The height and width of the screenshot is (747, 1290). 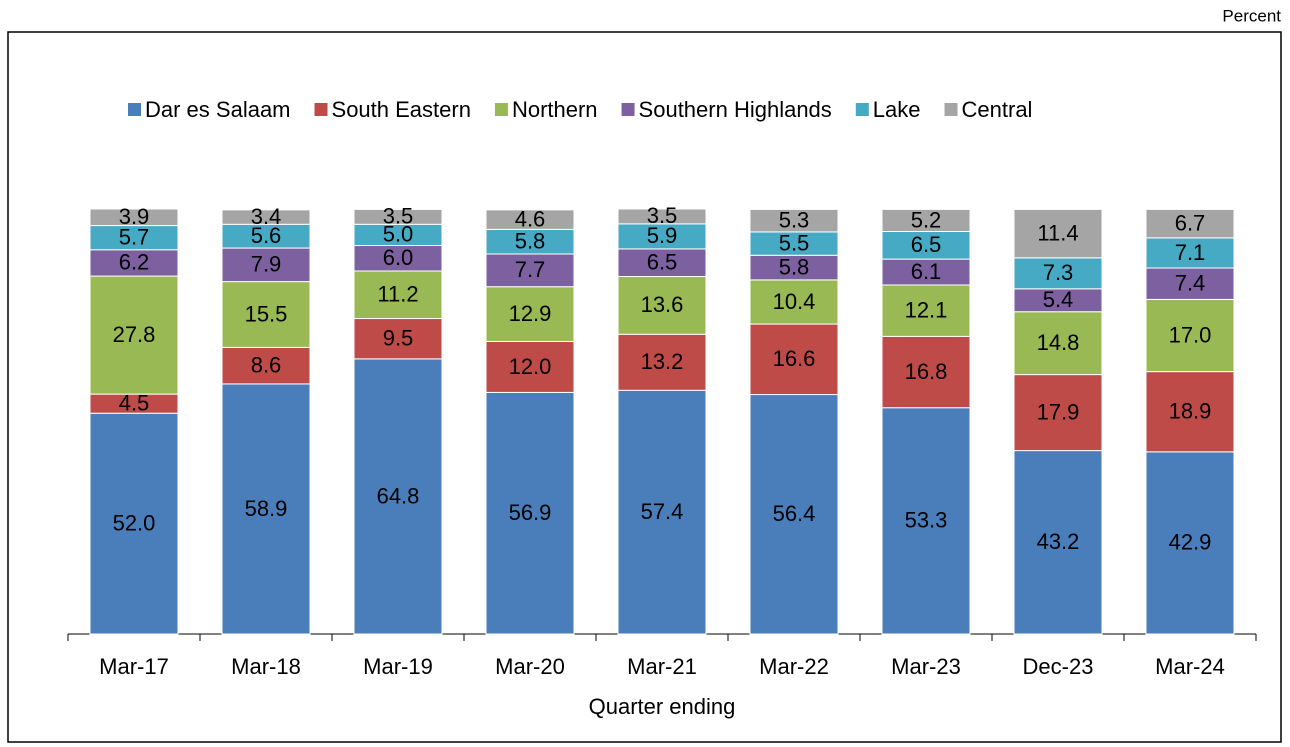 I want to click on x-tick-label: Mar-20, so click(x=530, y=666).